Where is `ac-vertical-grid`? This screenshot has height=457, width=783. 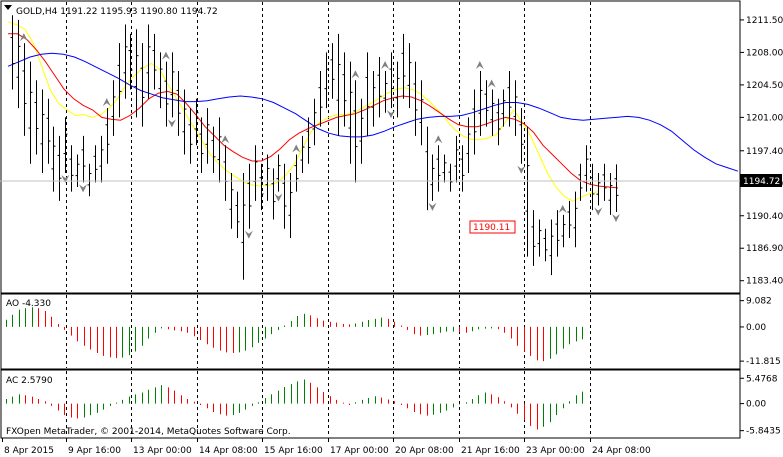 ac-vertical-grid is located at coordinates (328, 404).